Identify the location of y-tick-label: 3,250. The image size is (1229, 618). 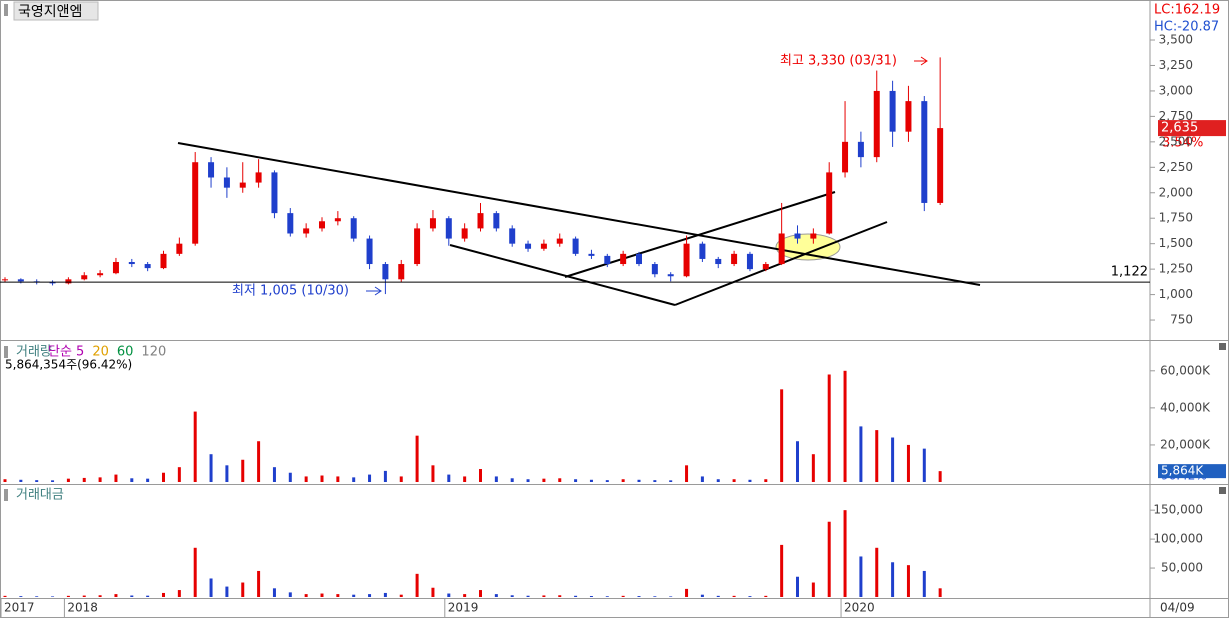
(1176, 65).